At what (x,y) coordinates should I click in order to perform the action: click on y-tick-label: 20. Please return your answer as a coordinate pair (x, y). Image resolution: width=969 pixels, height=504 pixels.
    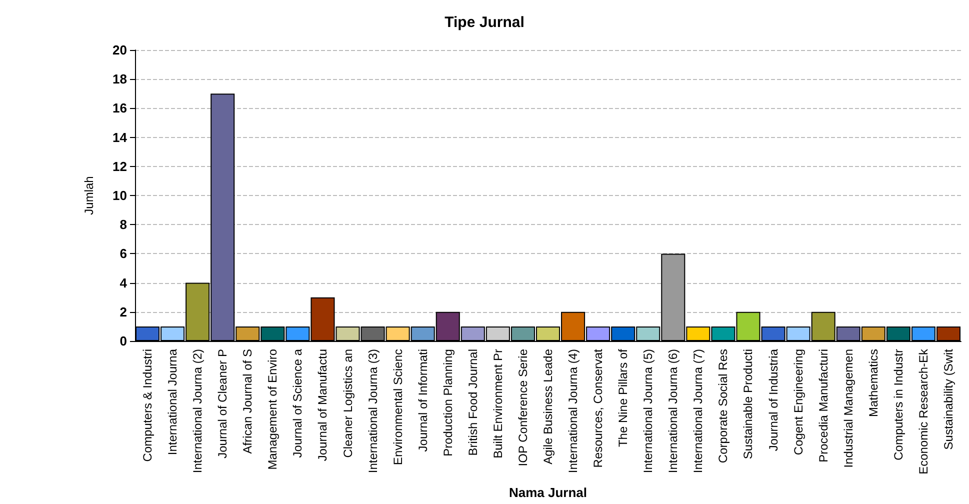
    Looking at the image, I should click on (119, 50).